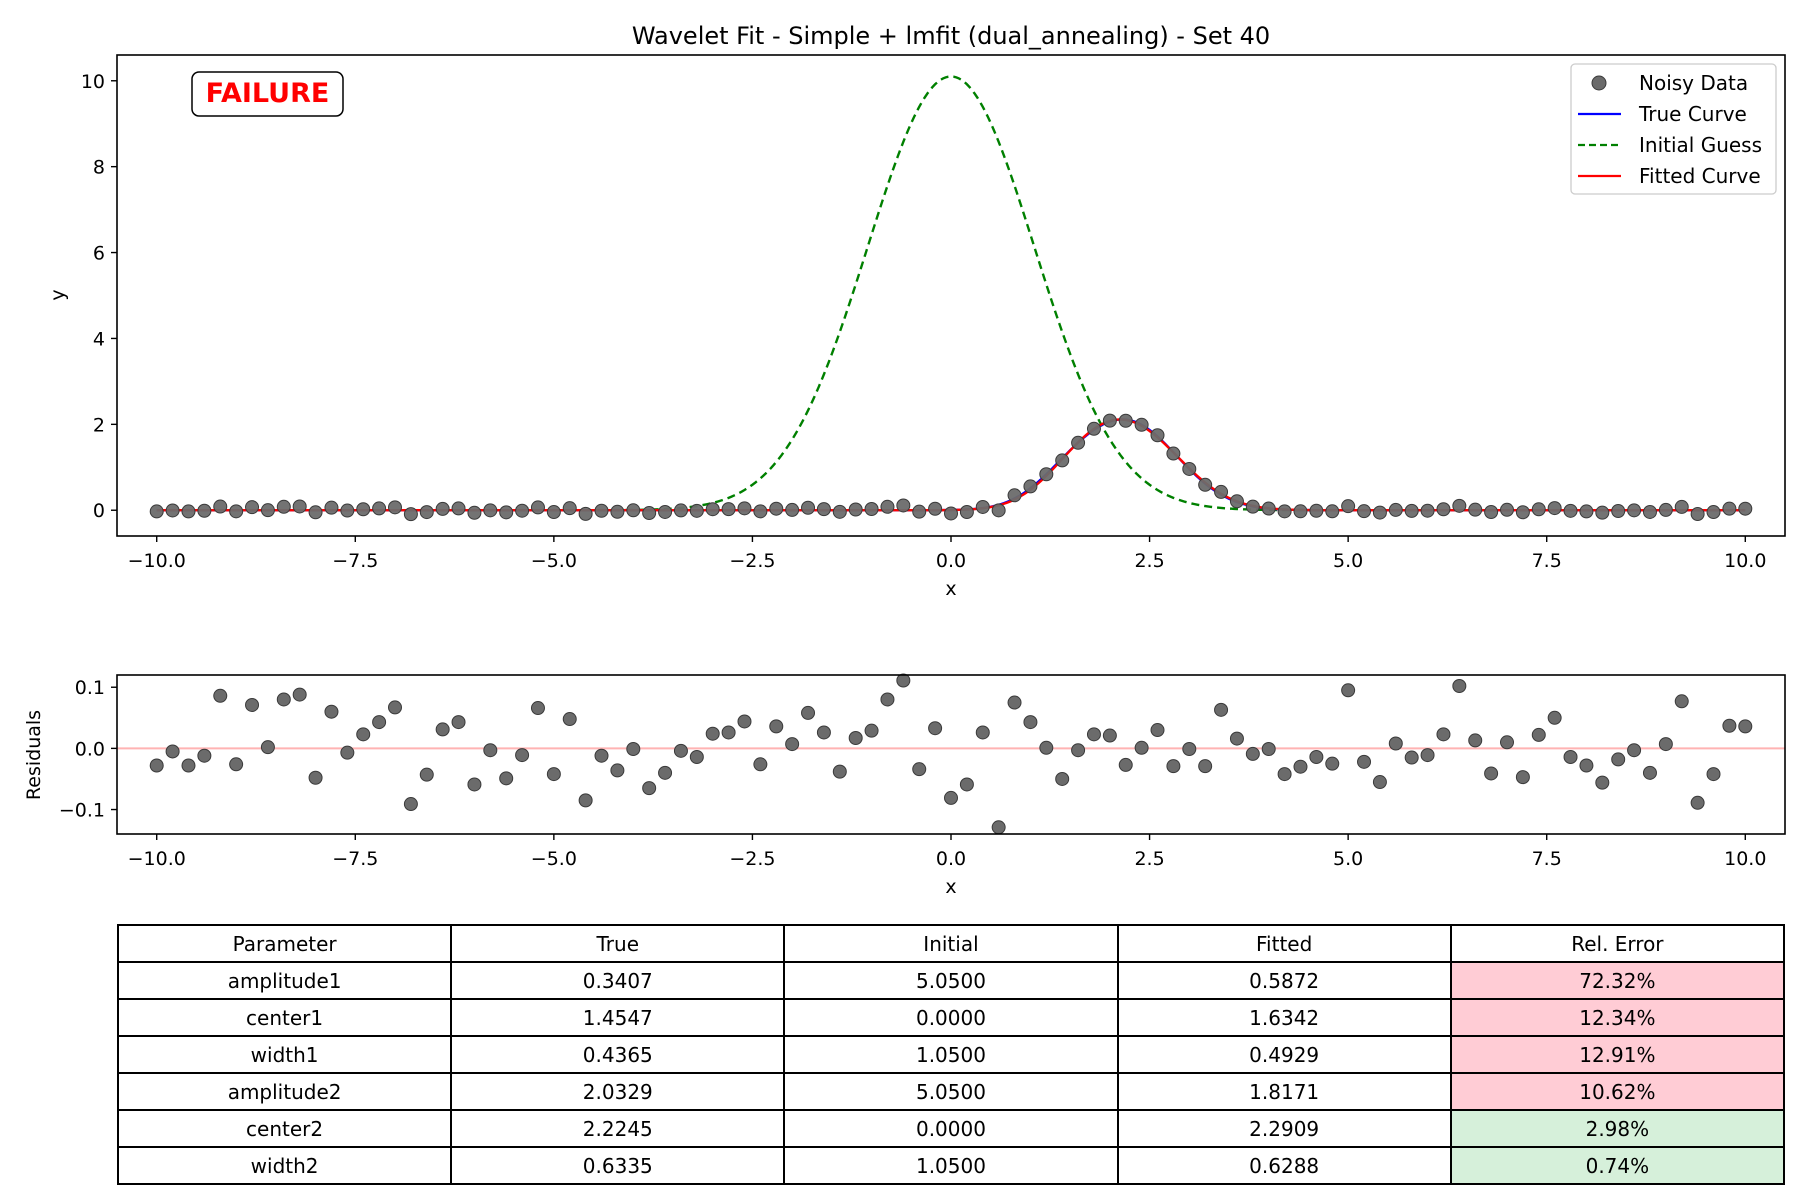 The image size is (1800, 1200). I want to click on legend-marker-noisy-data, so click(1599, 83).